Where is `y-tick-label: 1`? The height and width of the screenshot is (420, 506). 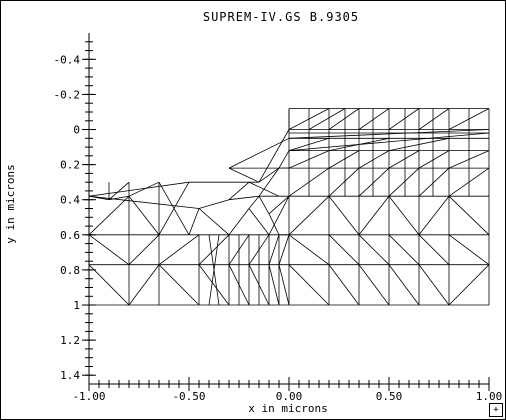 y-tick-label: 1 is located at coordinates (76, 305).